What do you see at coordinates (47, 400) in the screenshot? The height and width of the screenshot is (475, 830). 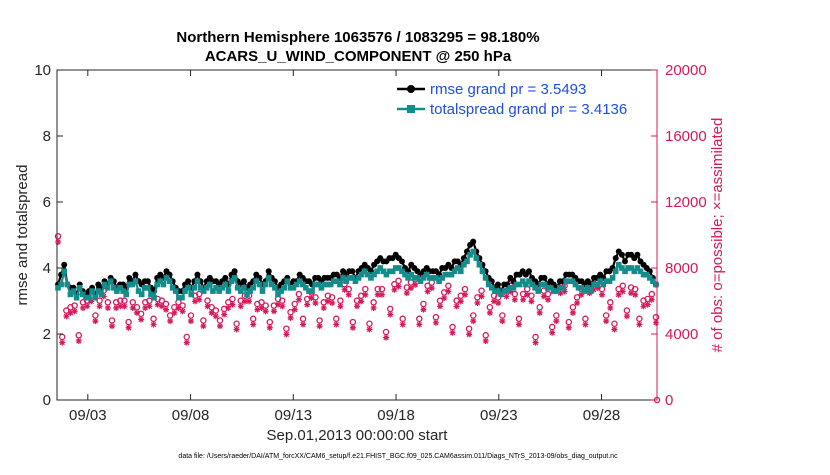 I see `y-left-tick-label: 0` at bounding box center [47, 400].